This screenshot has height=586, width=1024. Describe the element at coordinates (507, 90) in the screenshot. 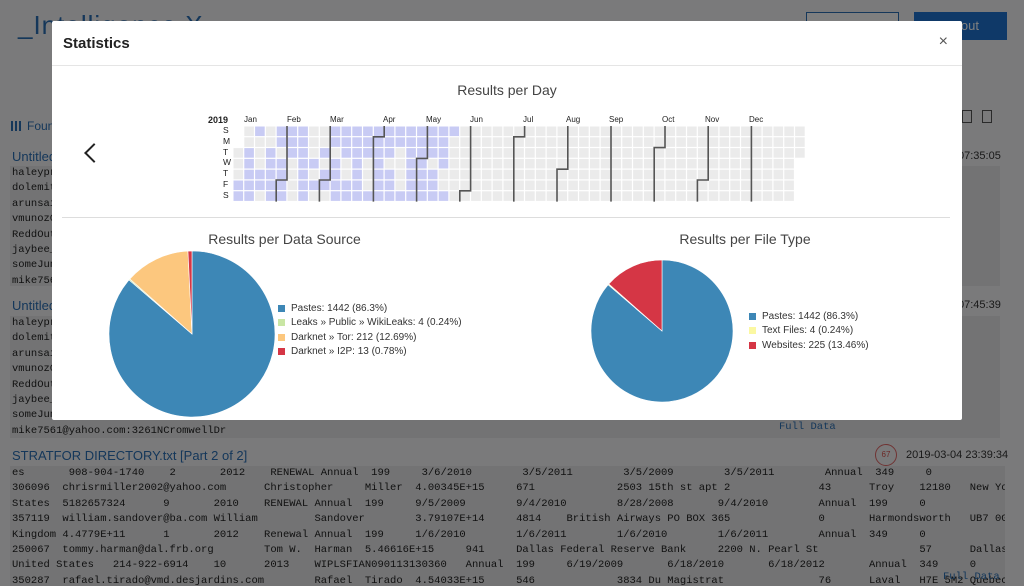

I see `results-per-day-title: Results per Day` at that location.